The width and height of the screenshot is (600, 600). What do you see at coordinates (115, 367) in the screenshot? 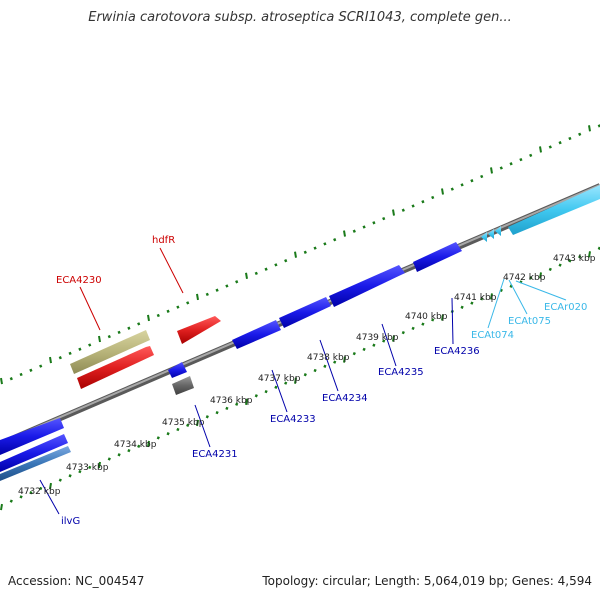
I see `gene-red-feature` at bounding box center [115, 367].